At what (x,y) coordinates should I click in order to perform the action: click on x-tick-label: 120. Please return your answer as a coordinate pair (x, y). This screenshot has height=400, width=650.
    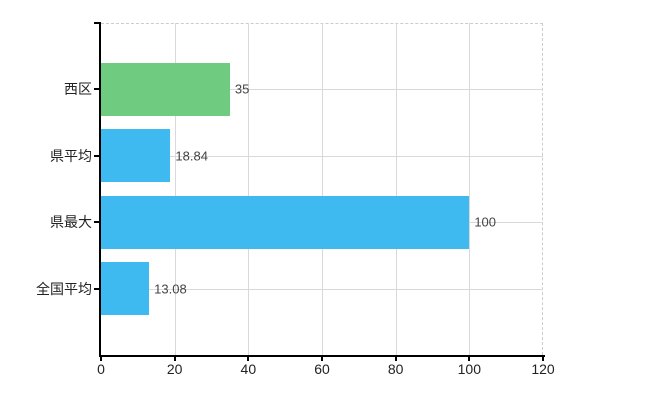
    Looking at the image, I should click on (543, 369).